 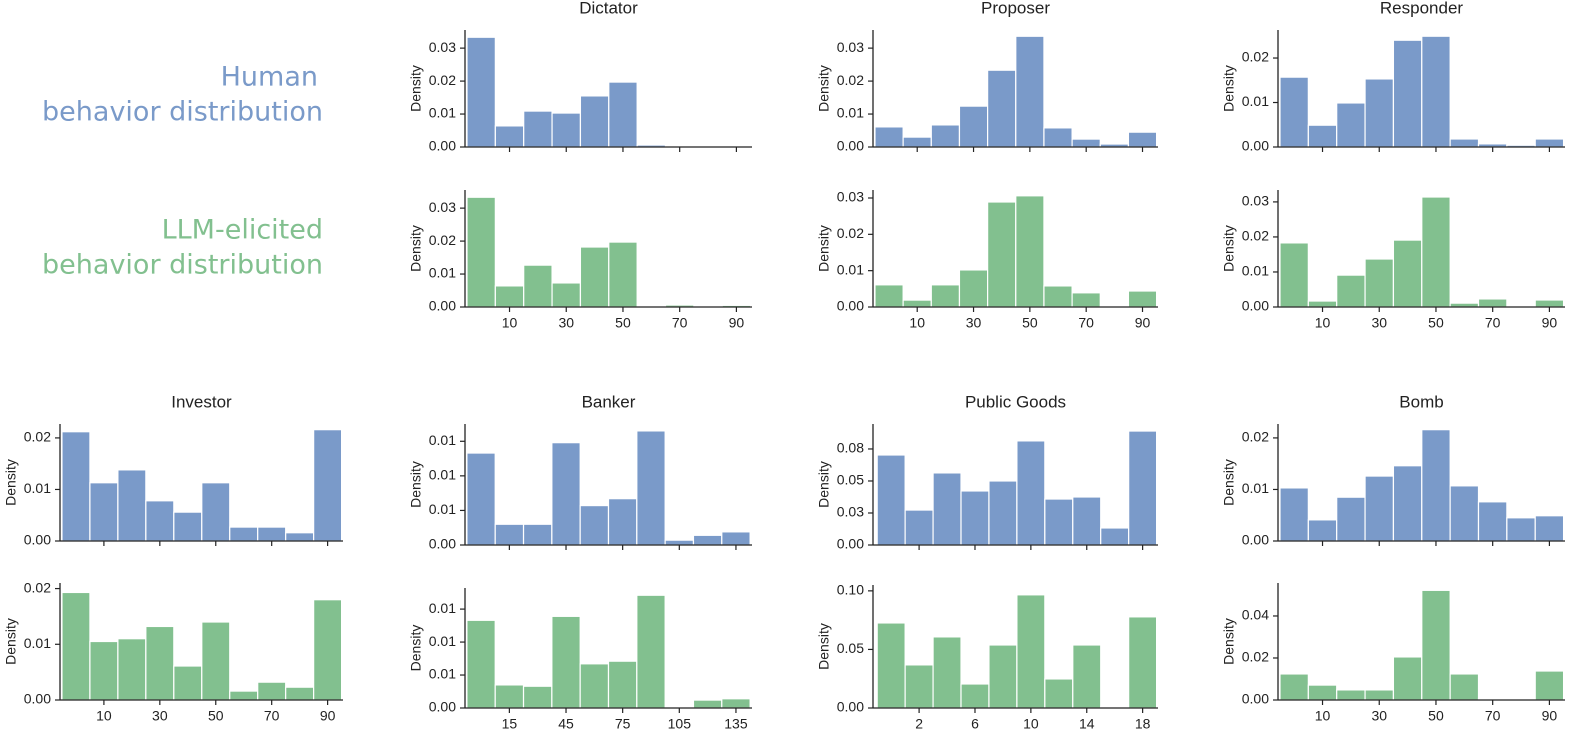 I want to click on chart-title: Public Goods, so click(x=1015, y=401).